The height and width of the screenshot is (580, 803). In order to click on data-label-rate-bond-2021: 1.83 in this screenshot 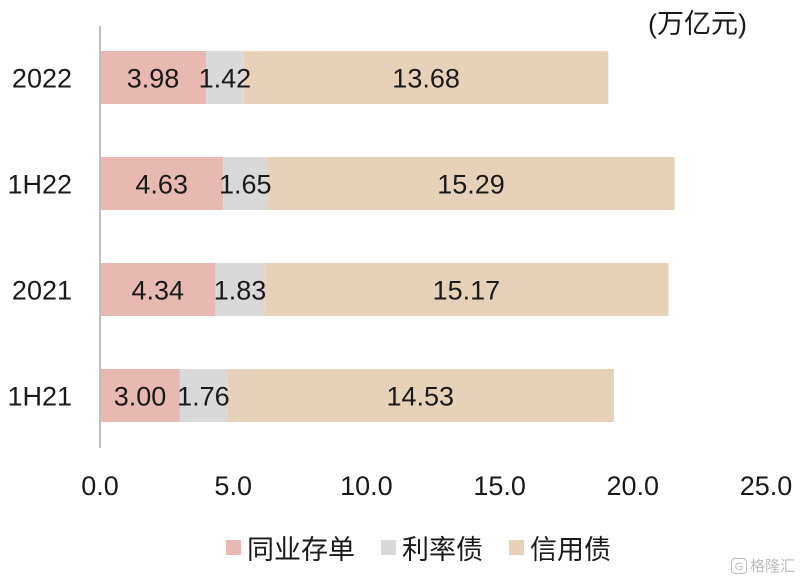, I will do `click(240, 291)`.